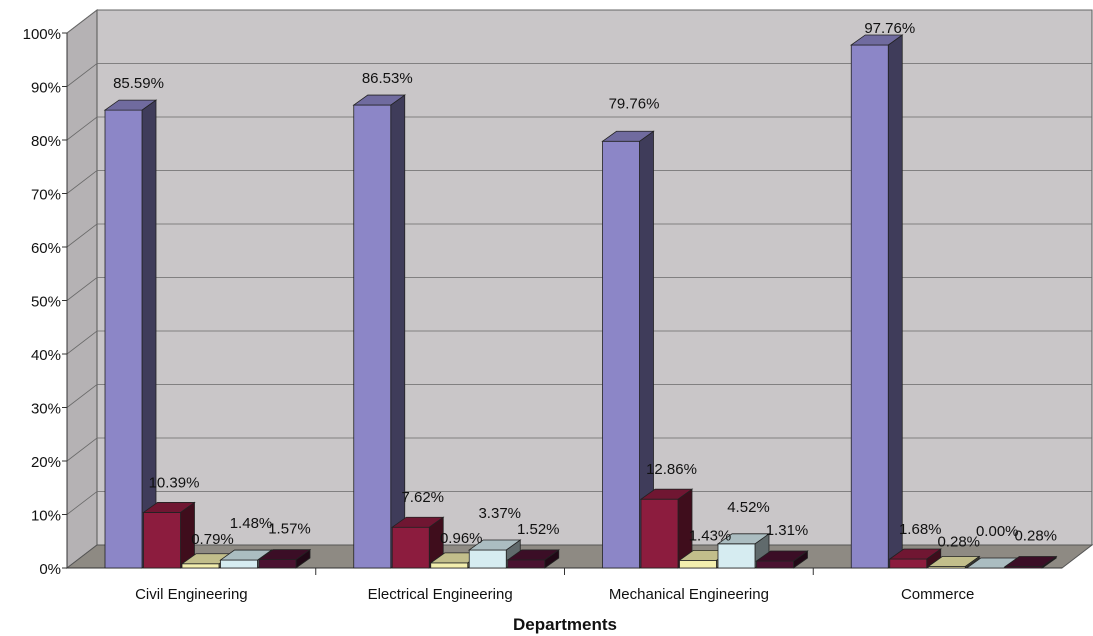 The width and height of the screenshot is (1093, 636). I want to click on y-tick-label: 40%, so click(46, 355).